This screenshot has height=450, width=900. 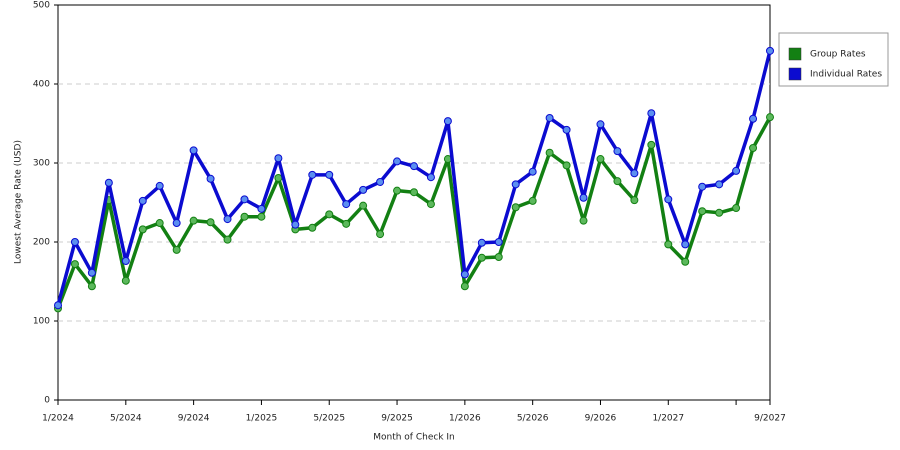 What do you see at coordinates (126, 419) in the screenshot?
I see `x-tick-label: 5/2024` at bounding box center [126, 419].